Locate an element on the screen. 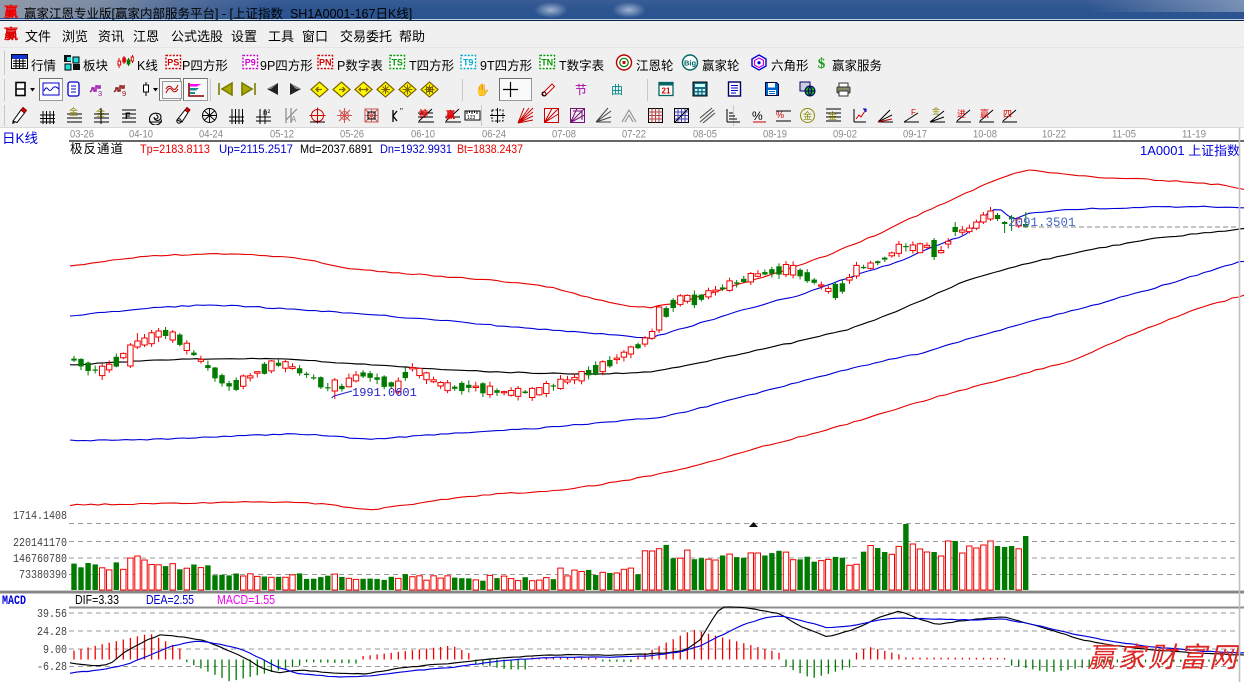 This screenshot has width=1244, height=682. svg-text: TS is located at coordinates (397, 63).